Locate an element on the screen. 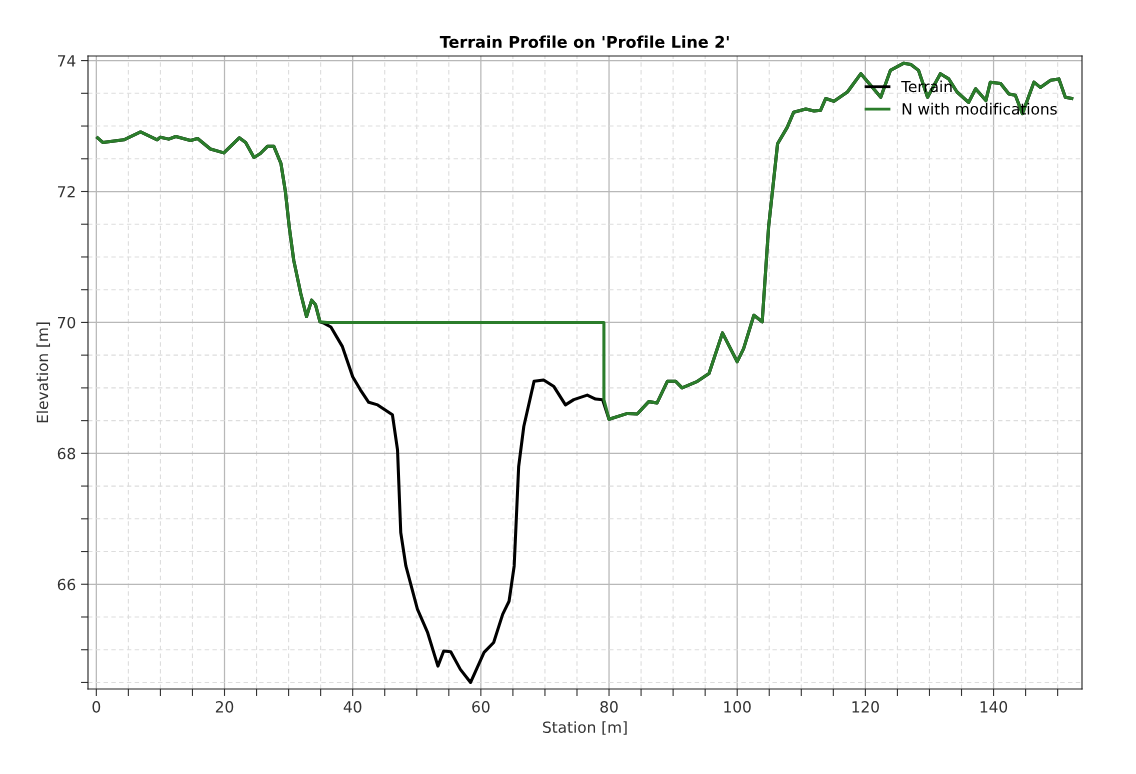 The image size is (1136, 774). y-axis-title: Elevation [m] is located at coordinates (43, 372).